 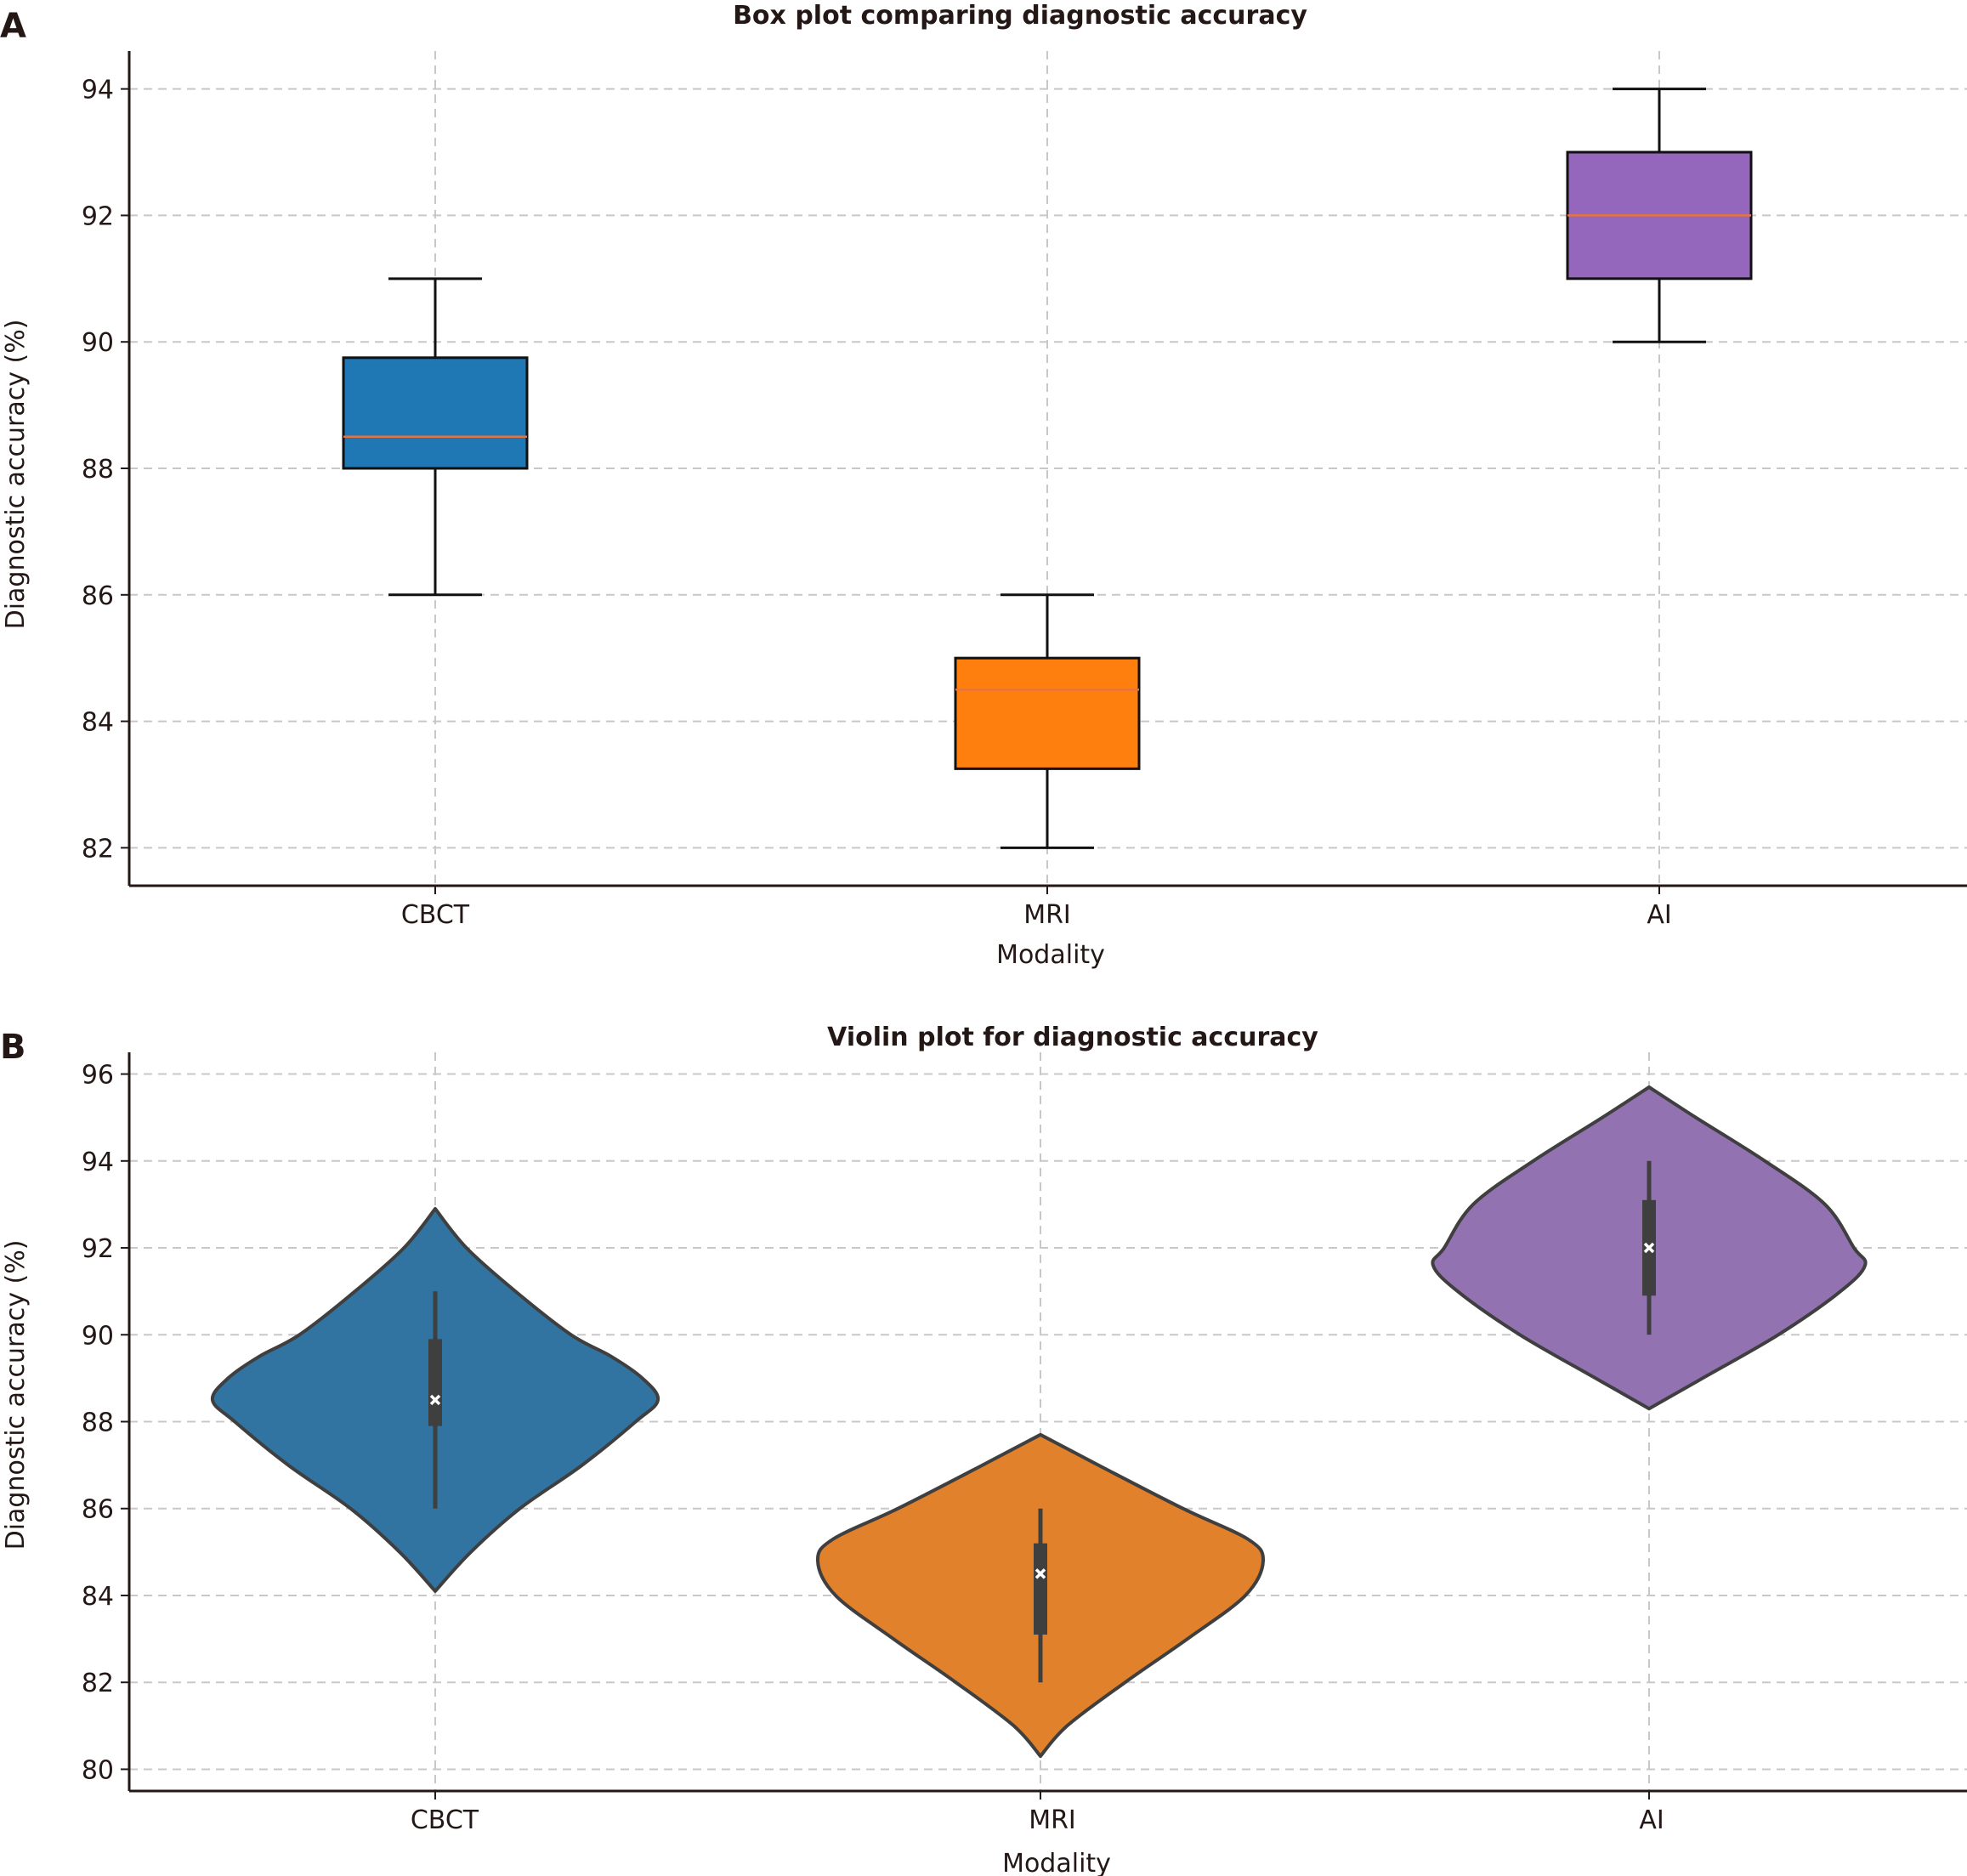 I want to click on violin-plot-y-tick-label: 88, so click(x=98, y=1423).